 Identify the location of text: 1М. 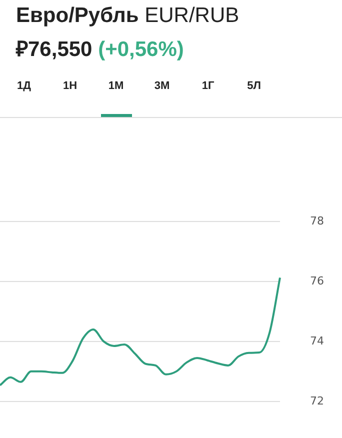
(116, 86).